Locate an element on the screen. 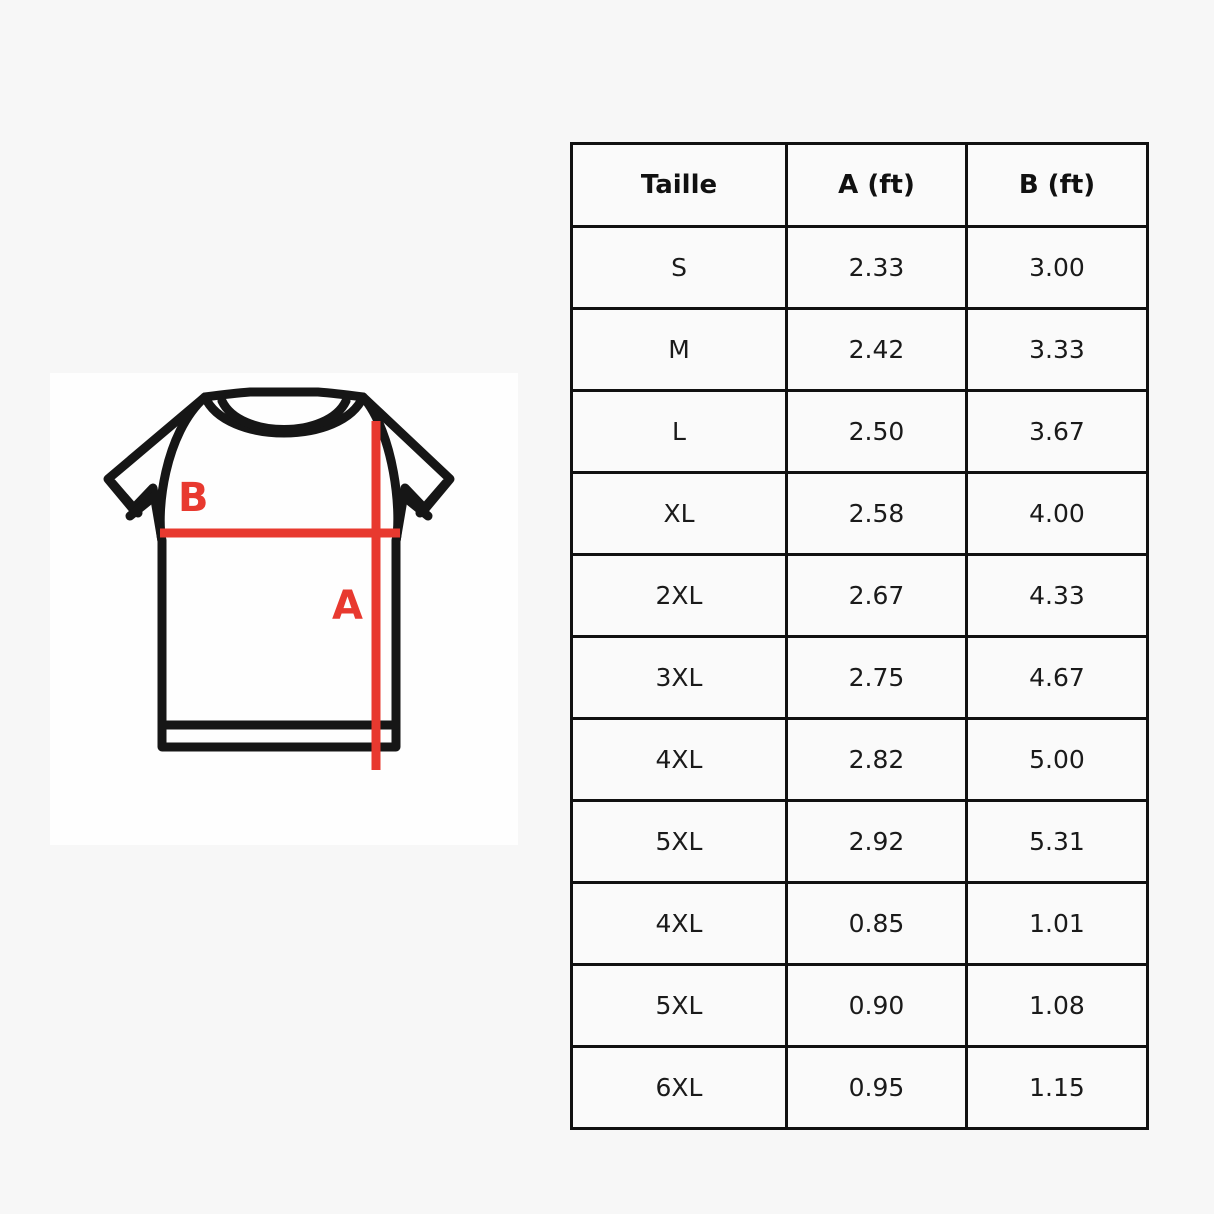 Image resolution: width=1214 pixels, height=1214 pixels. table-row: 4XL 0.85 1.01 is located at coordinates (859, 923).